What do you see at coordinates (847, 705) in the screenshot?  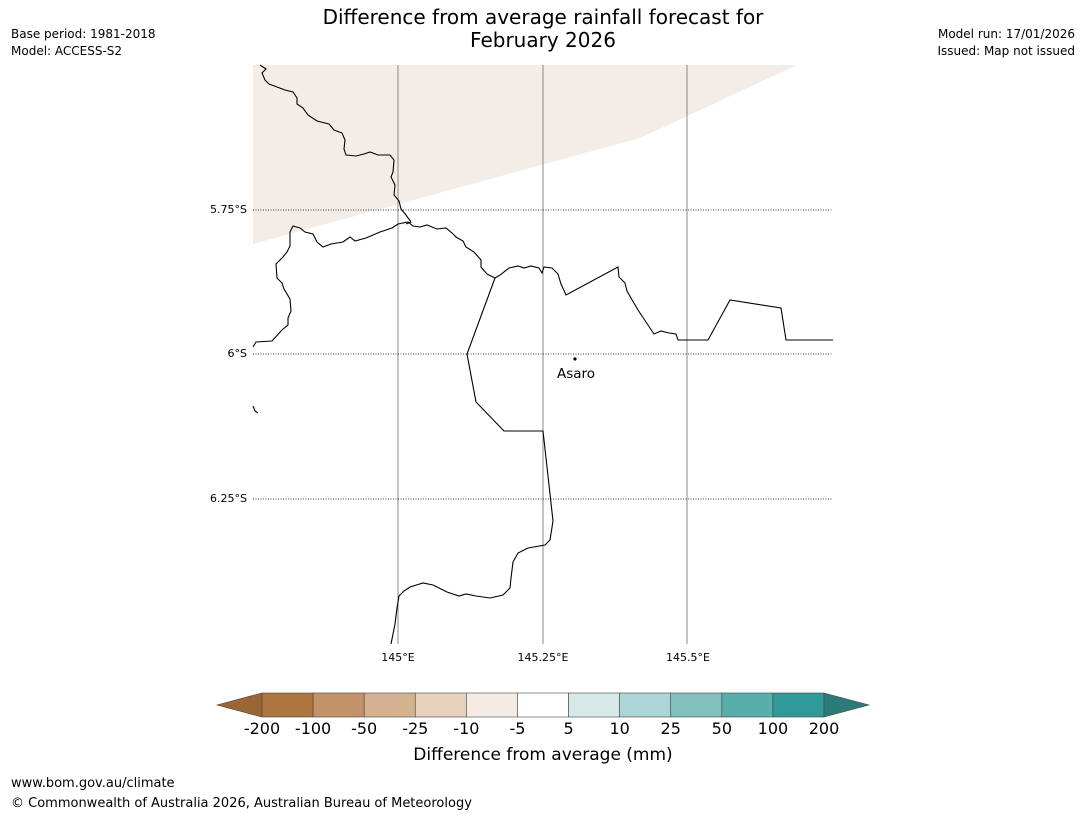 I see `colorbar-arrow-high` at bounding box center [847, 705].